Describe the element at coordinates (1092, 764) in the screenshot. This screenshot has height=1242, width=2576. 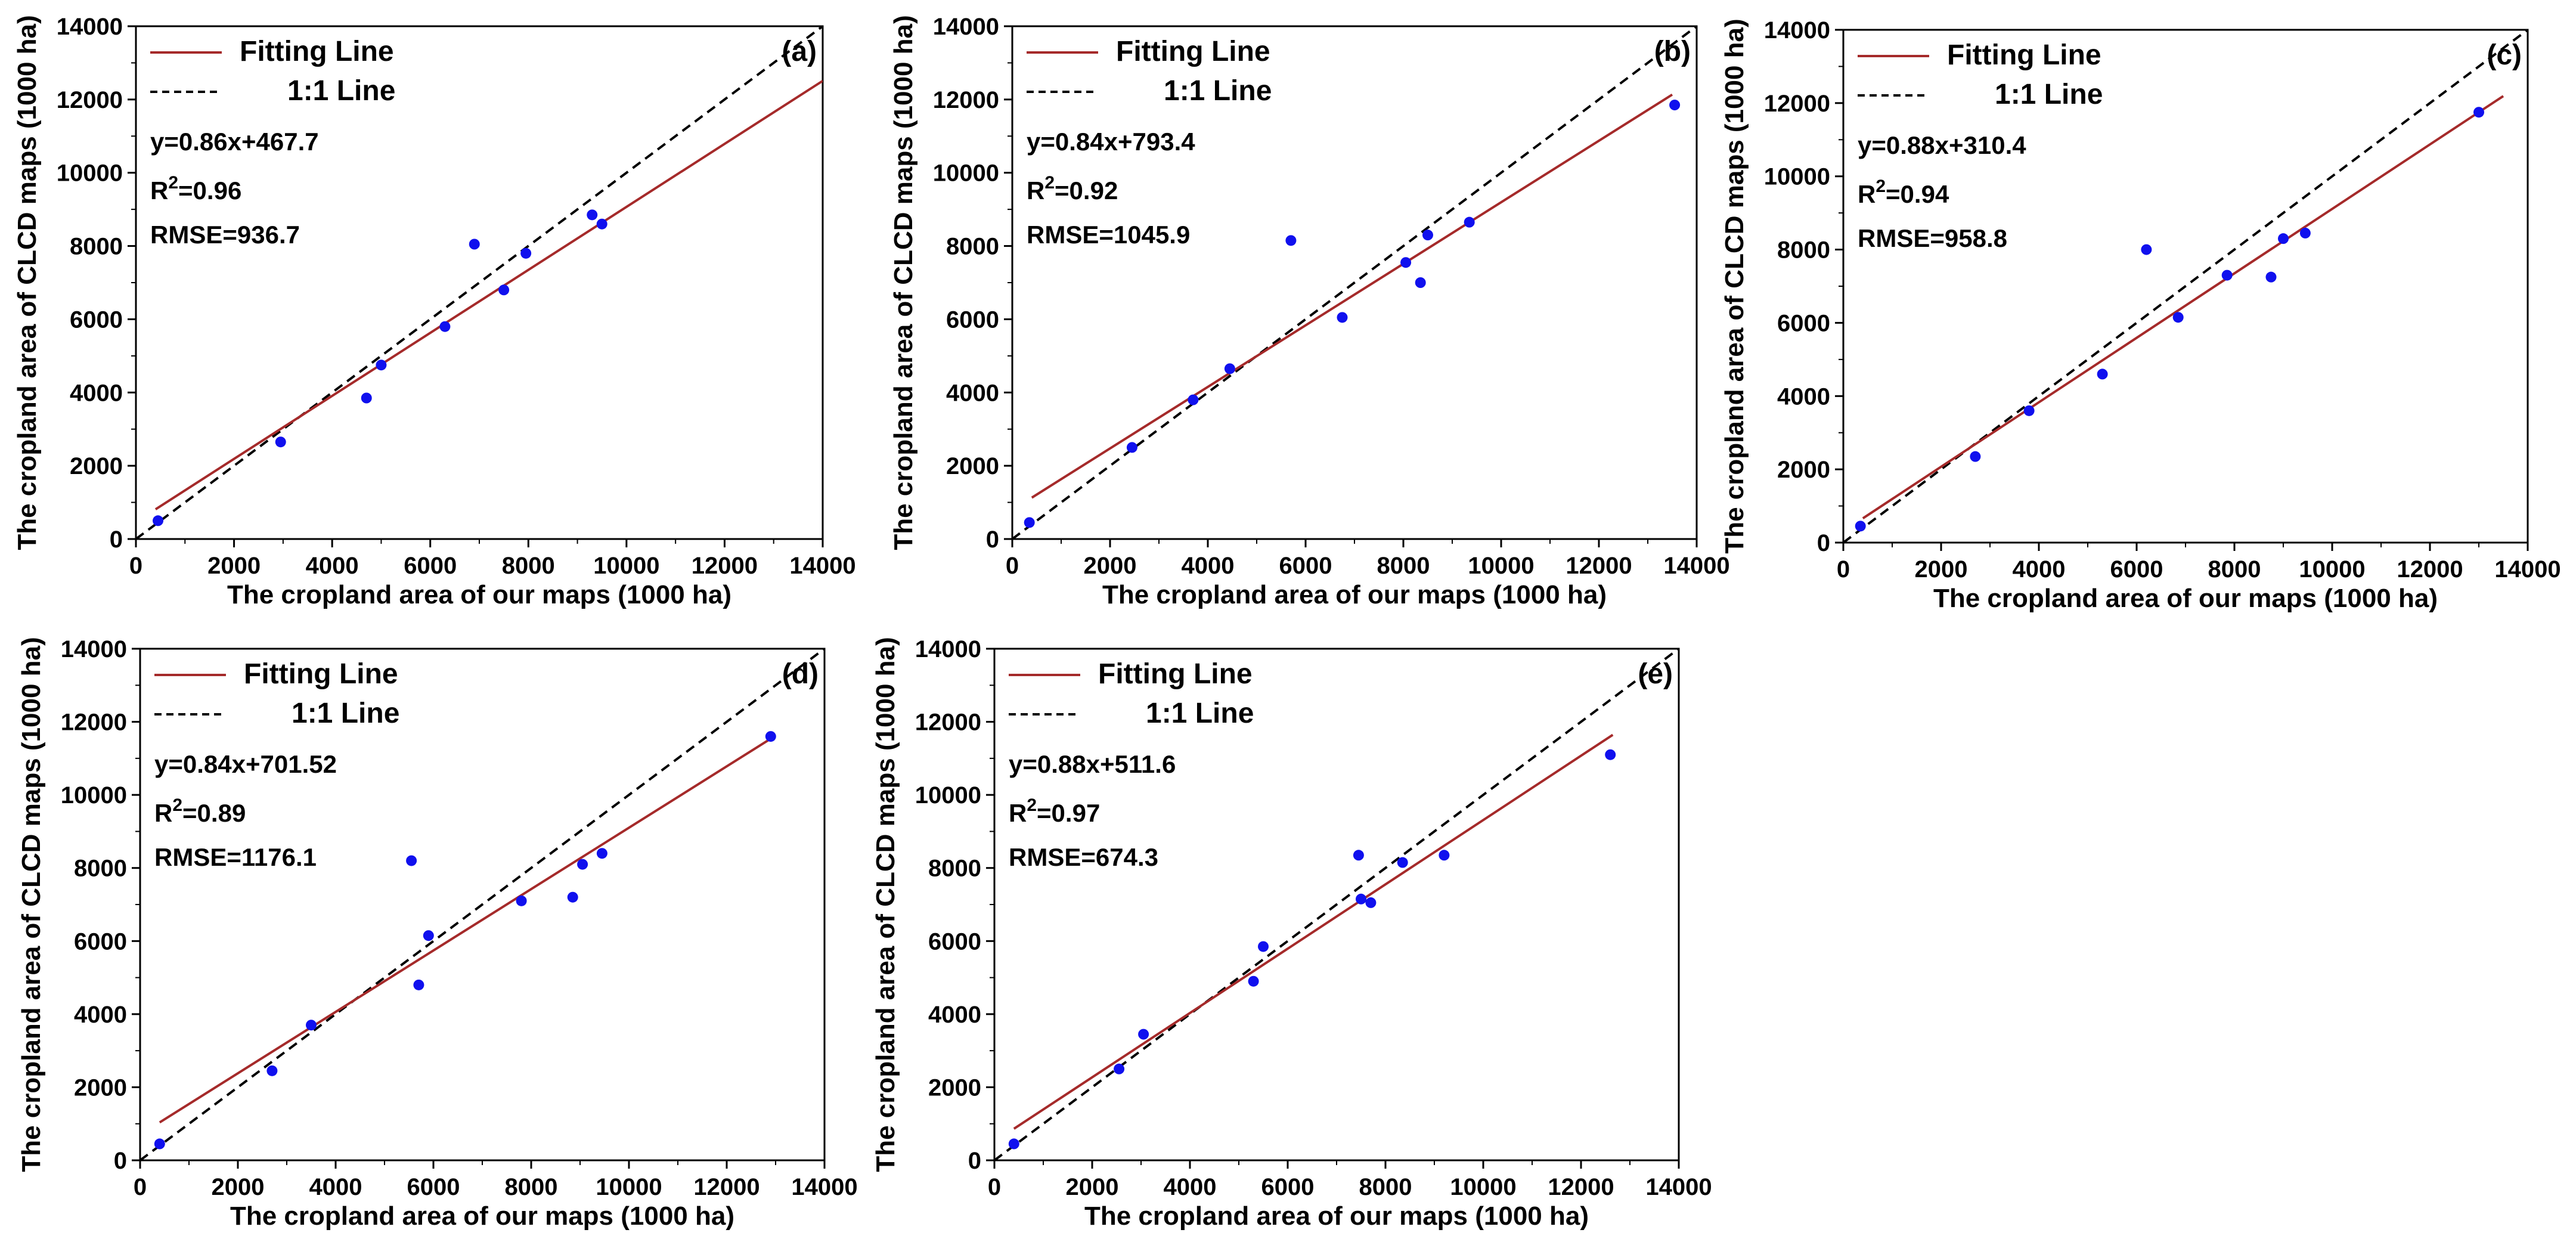
I see `fit-equation: y=0.88x+511.6` at that location.